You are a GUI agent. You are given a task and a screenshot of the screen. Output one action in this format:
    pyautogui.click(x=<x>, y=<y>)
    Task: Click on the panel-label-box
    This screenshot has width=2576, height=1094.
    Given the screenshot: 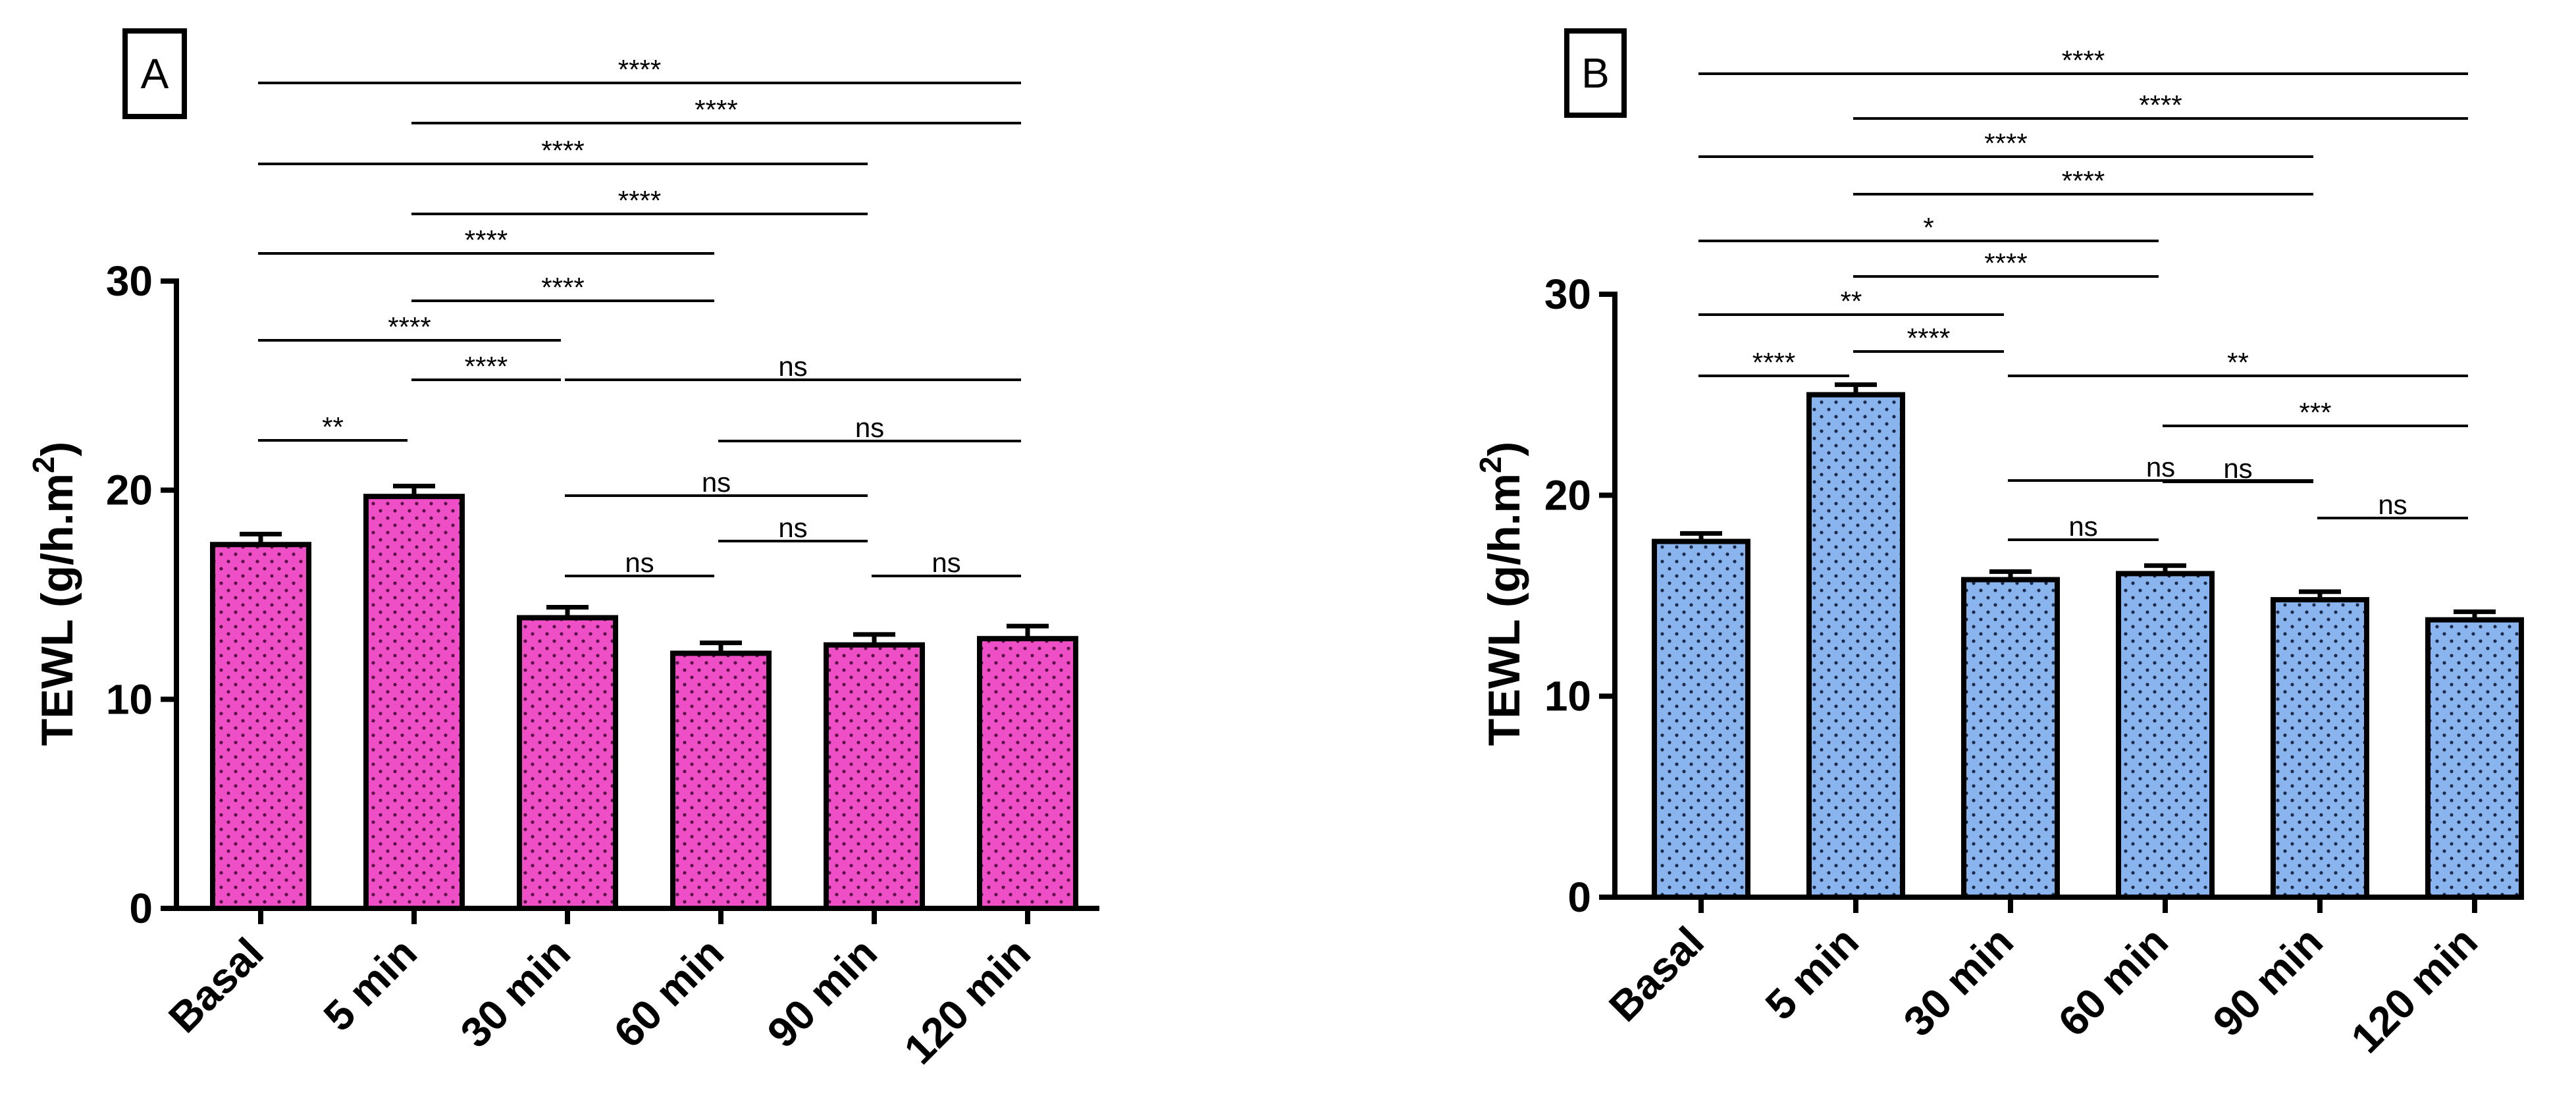 What is the action you would take?
    pyautogui.click(x=154, y=73)
    